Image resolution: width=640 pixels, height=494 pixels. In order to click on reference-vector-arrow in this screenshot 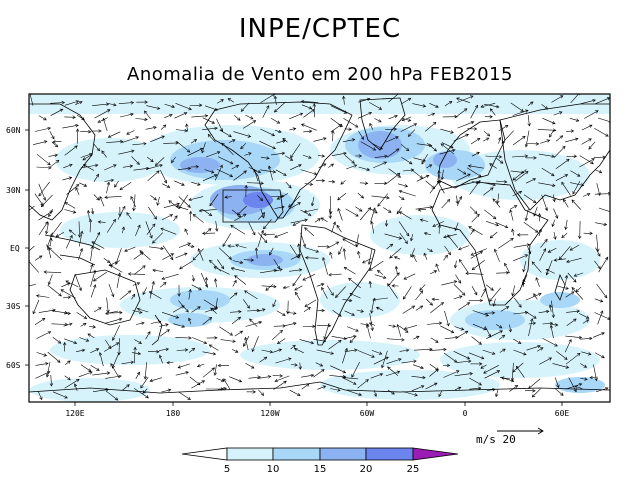, I will do `click(520, 431)`.